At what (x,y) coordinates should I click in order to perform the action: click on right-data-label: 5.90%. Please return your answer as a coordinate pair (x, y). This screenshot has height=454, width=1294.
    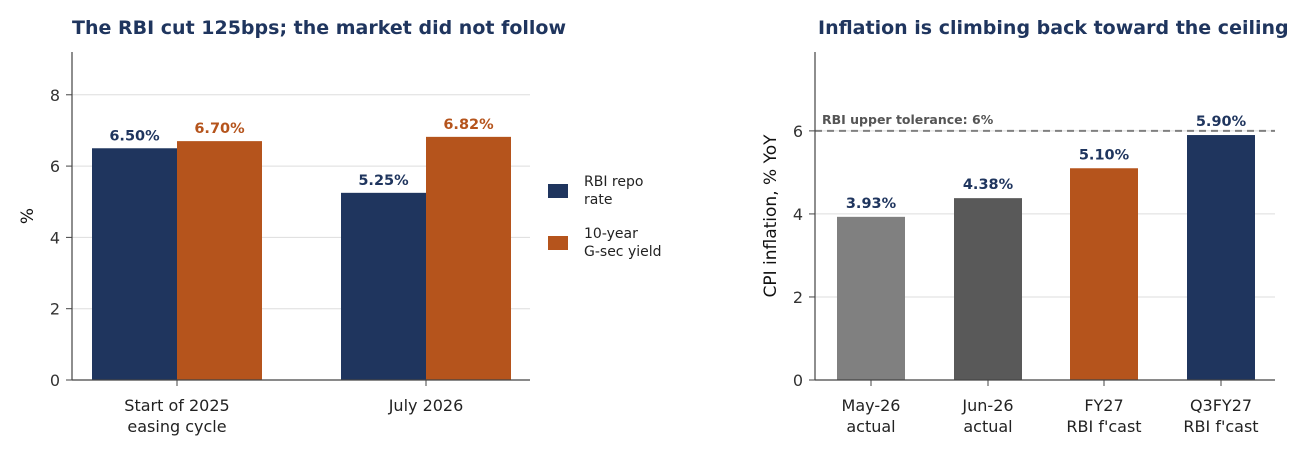
    Looking at the image, I should click on (1221, 122).